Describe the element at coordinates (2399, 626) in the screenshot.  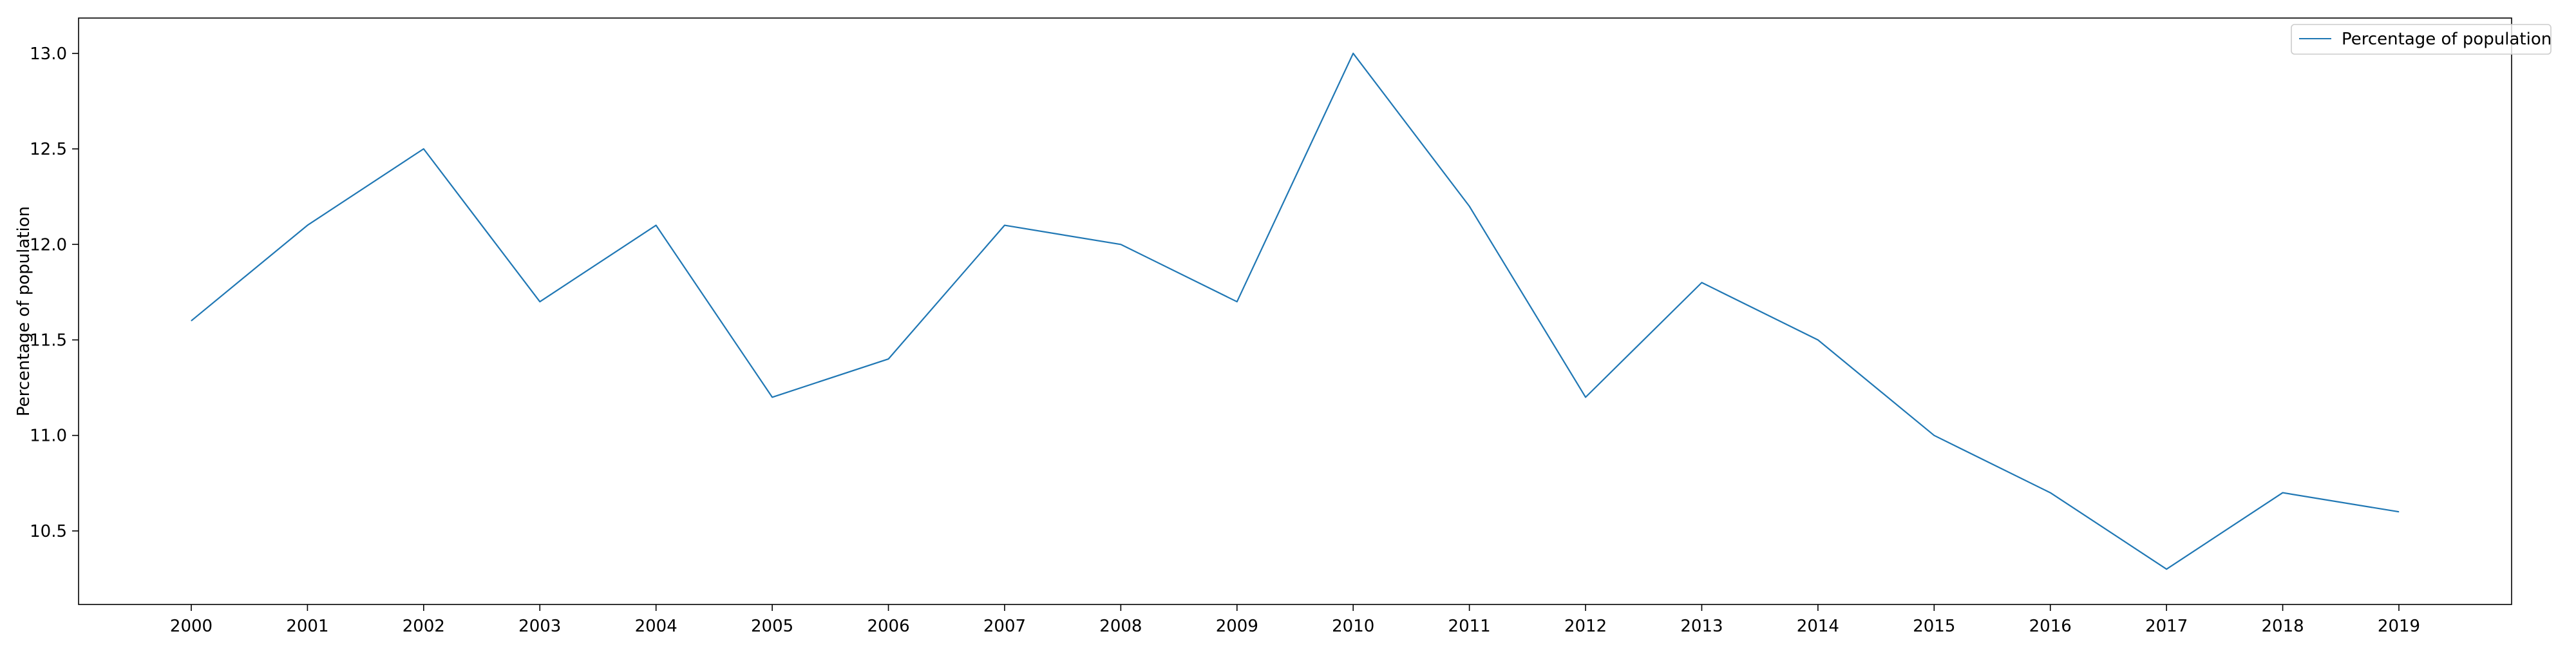
I see `x-tick-label: 2019` at that location.